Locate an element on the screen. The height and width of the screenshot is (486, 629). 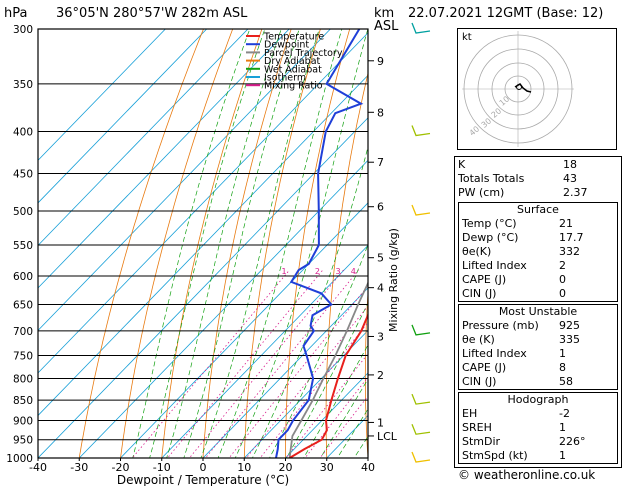
pressure-tick-label: 450 is located at coordinates (23, 174).